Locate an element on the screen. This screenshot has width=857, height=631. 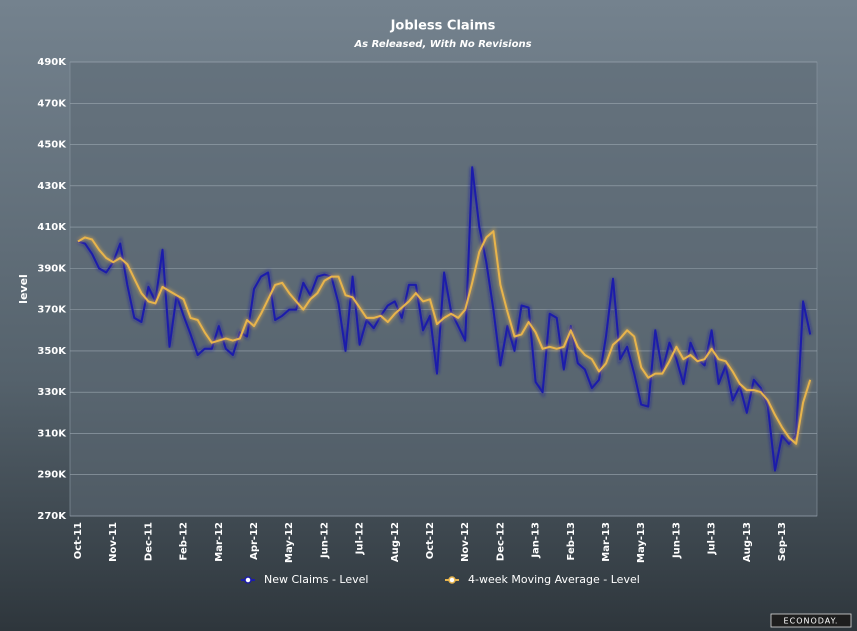
x-tick-label: Feb-12 is located at coordinates (184, 541).